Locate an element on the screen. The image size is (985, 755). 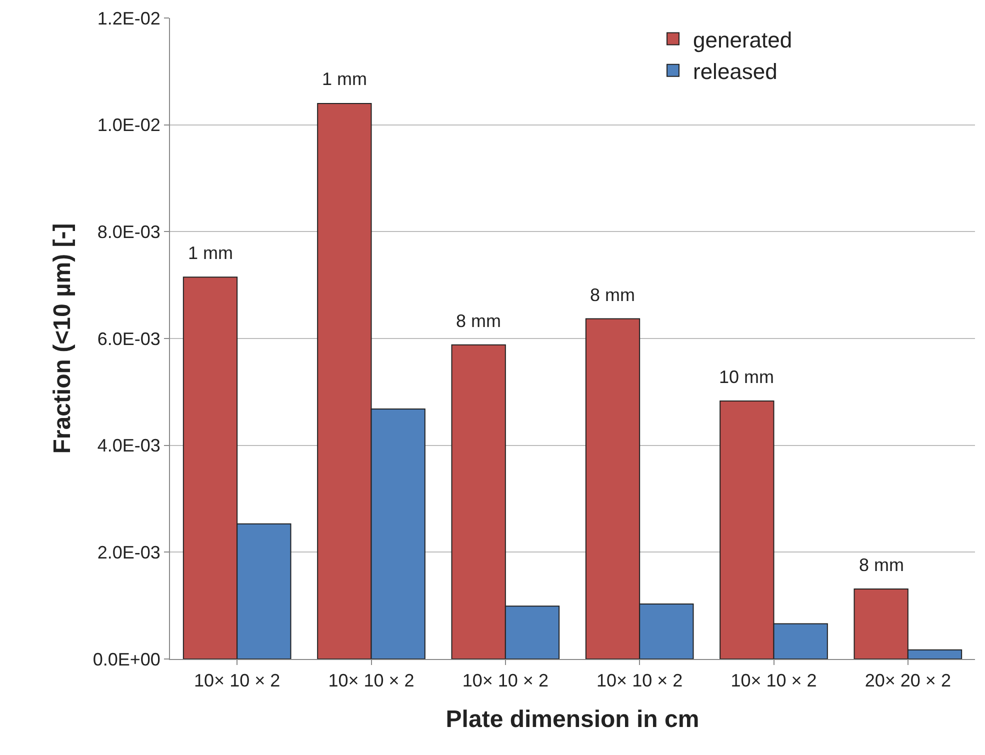
legend-label: released is located at coordinates (735, 71).